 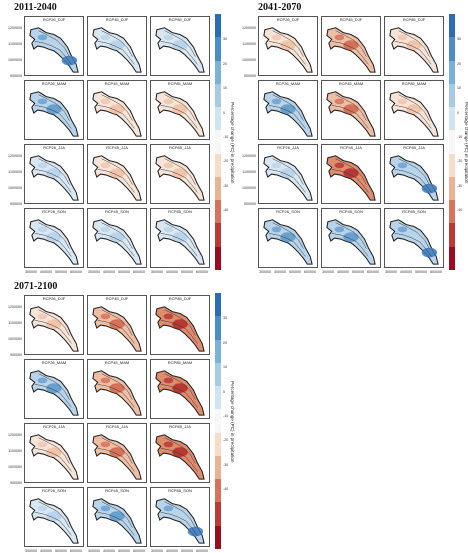 I want to click on map-panel: RCP26_DJF, so click(x=54, y=325).